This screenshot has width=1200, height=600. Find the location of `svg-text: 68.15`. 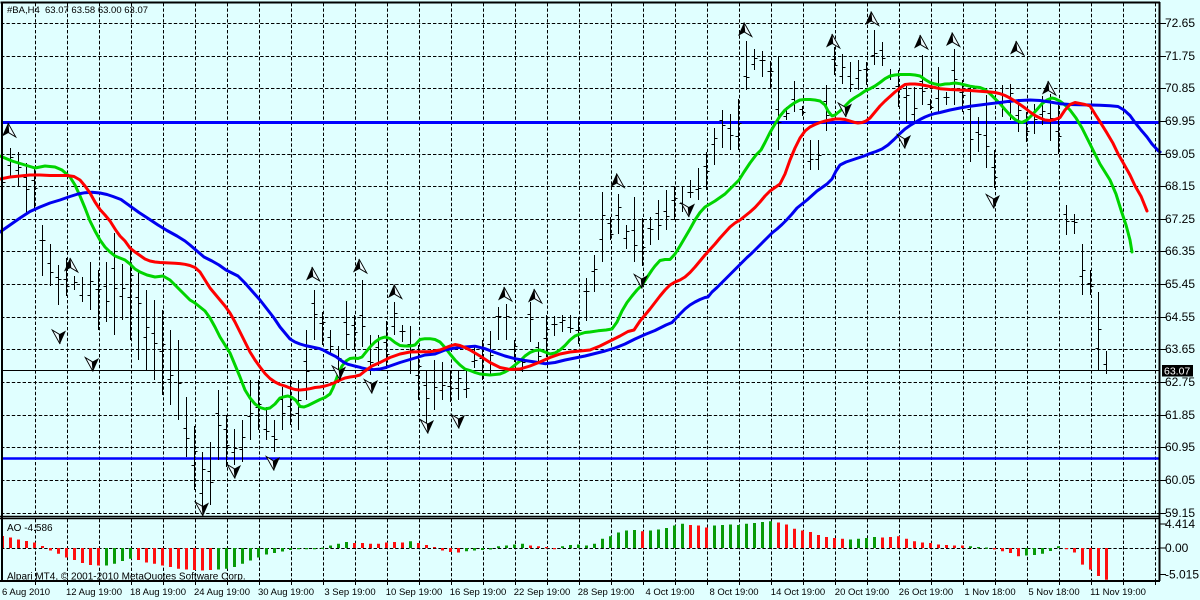

svg-text: 68.15 is located at coordinates (1180, 186).